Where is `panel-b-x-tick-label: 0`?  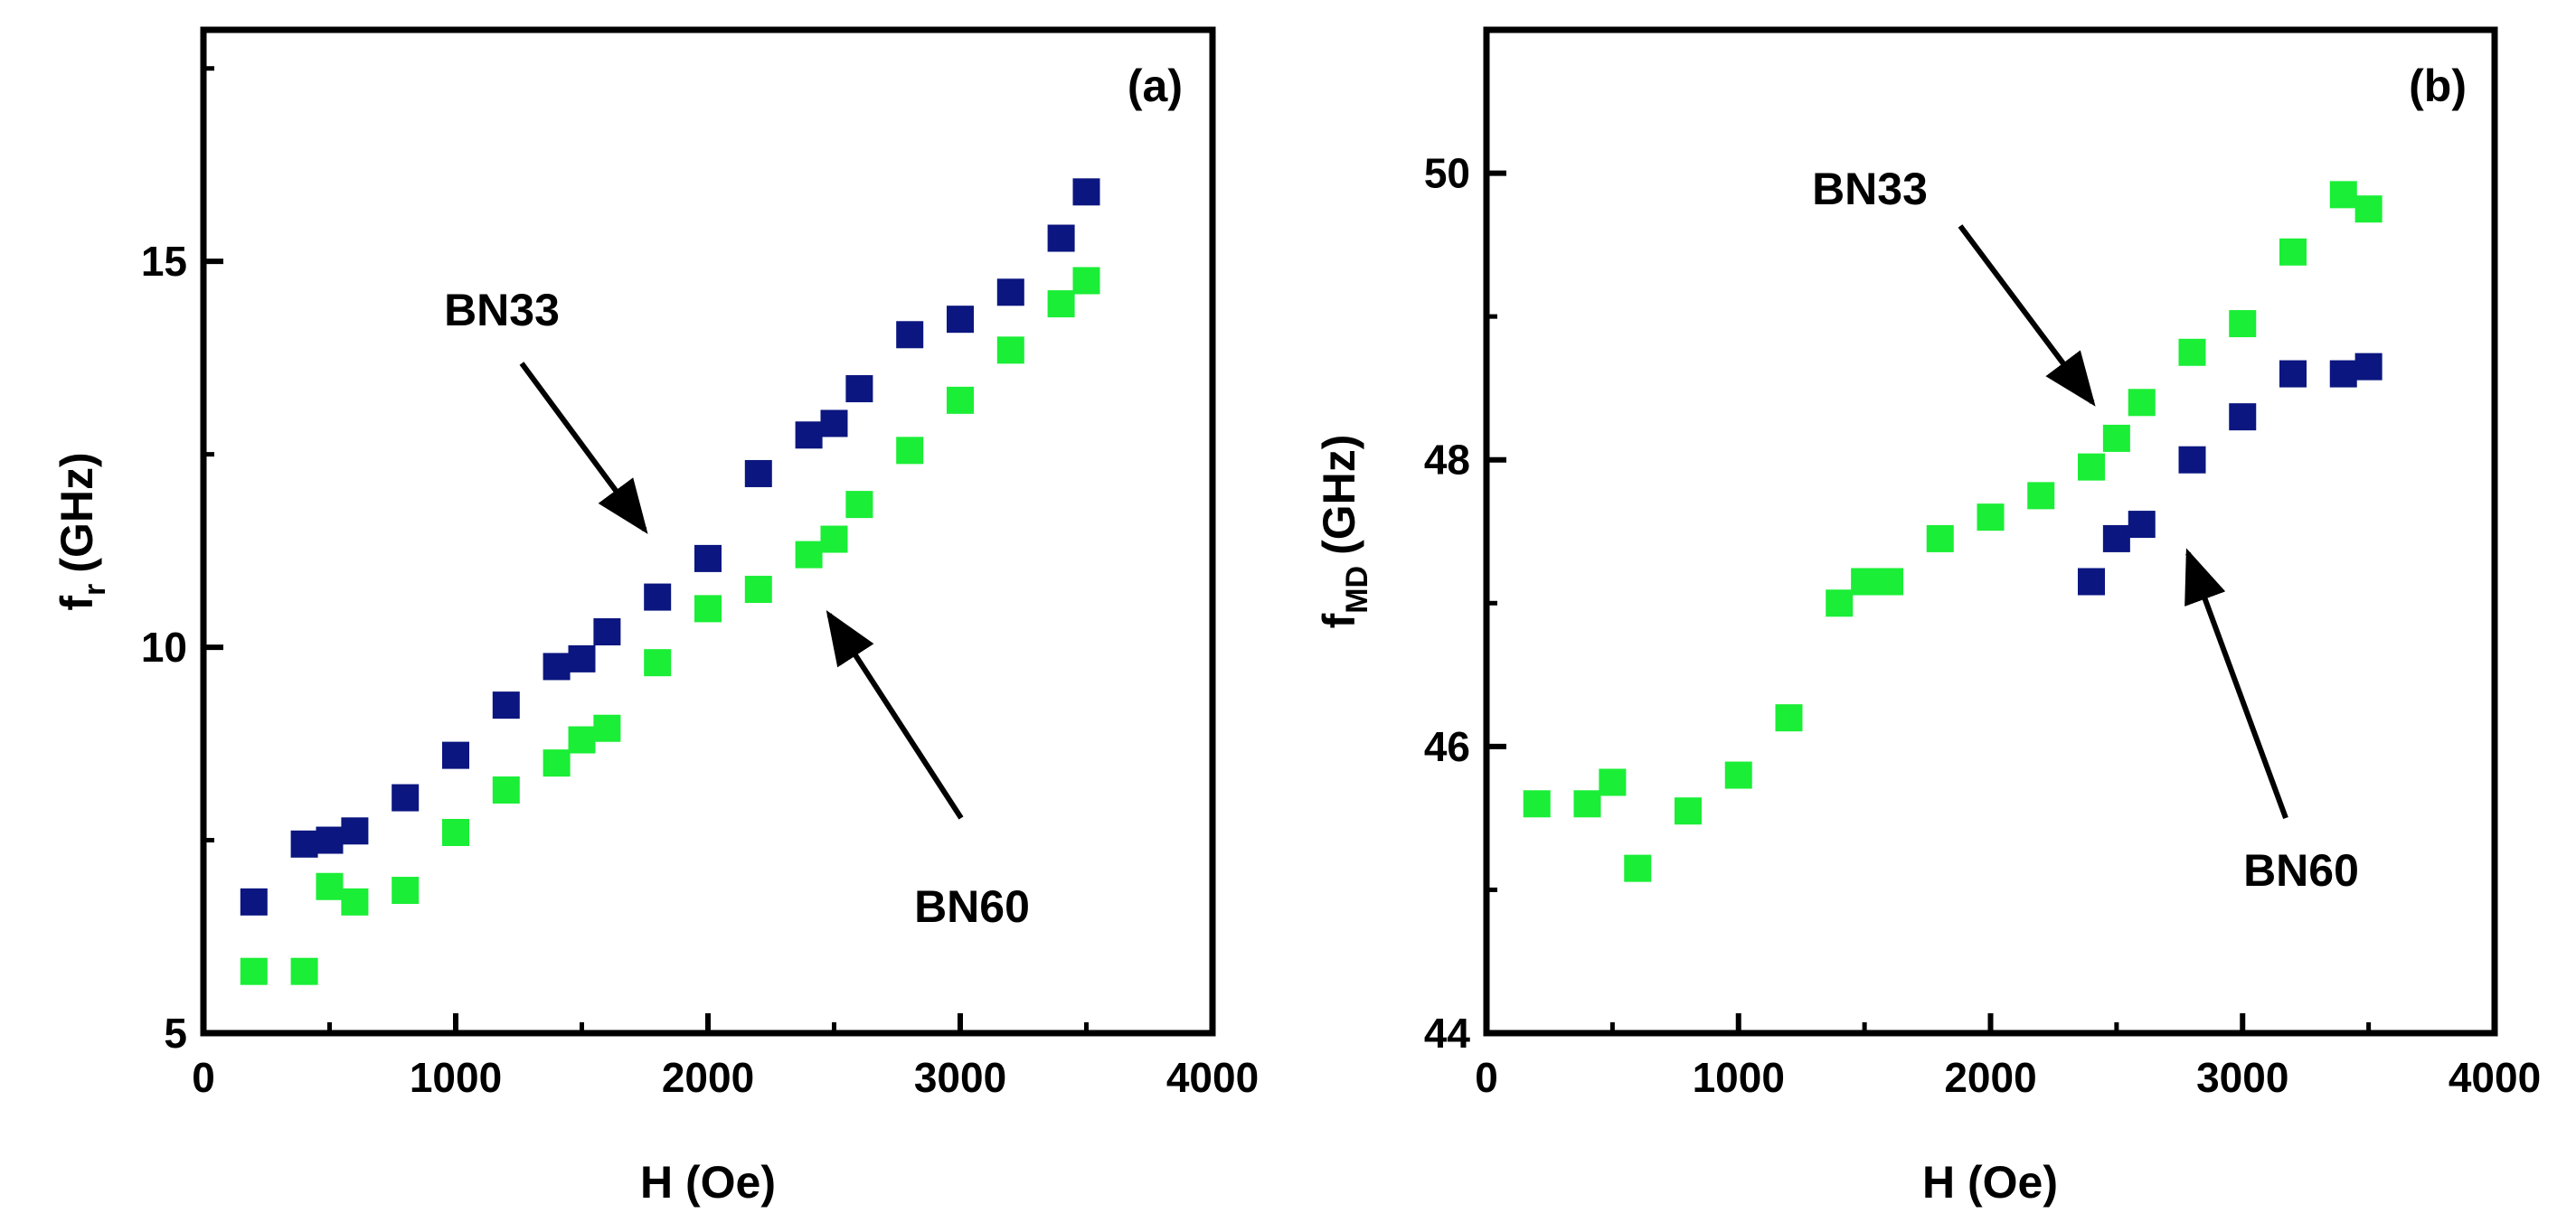 panel-b-x-tick-label: 0 is located at coordinates (1486, 1077).